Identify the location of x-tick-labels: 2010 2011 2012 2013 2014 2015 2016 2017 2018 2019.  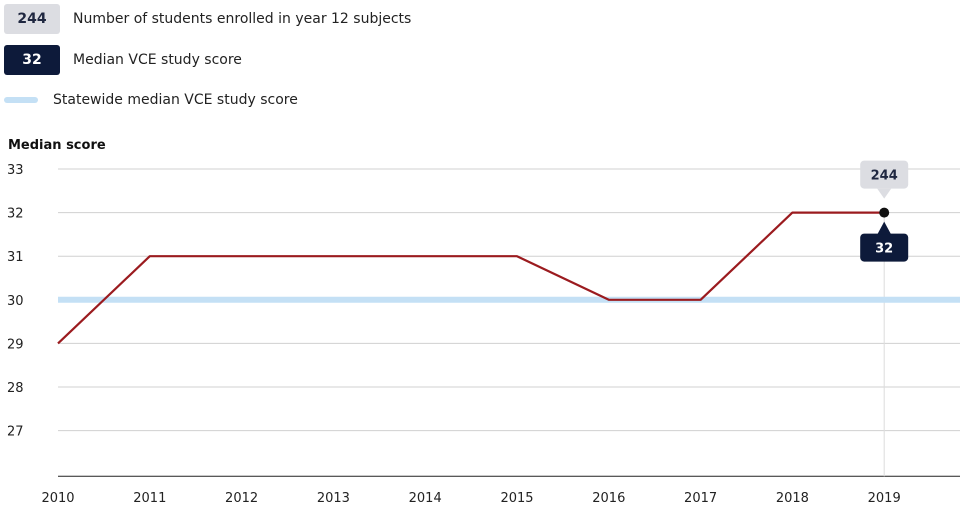
(470, 498).